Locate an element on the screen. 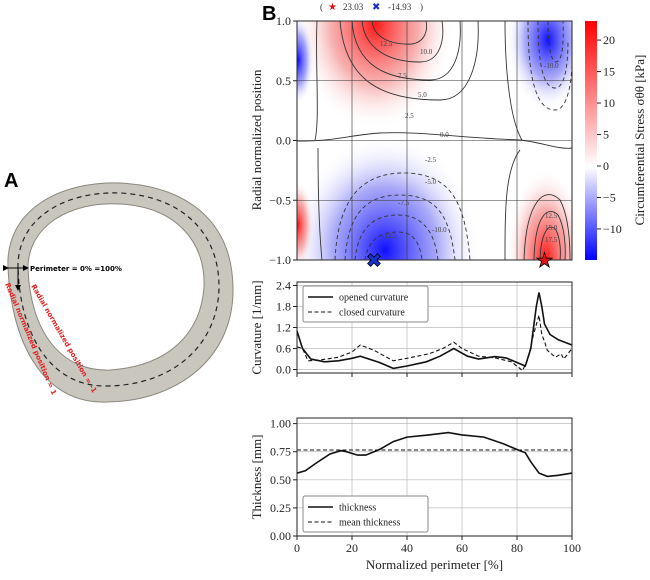 The image size is (650, 580). y-tick-label: 1.8 is located at coordinates (283, 307).